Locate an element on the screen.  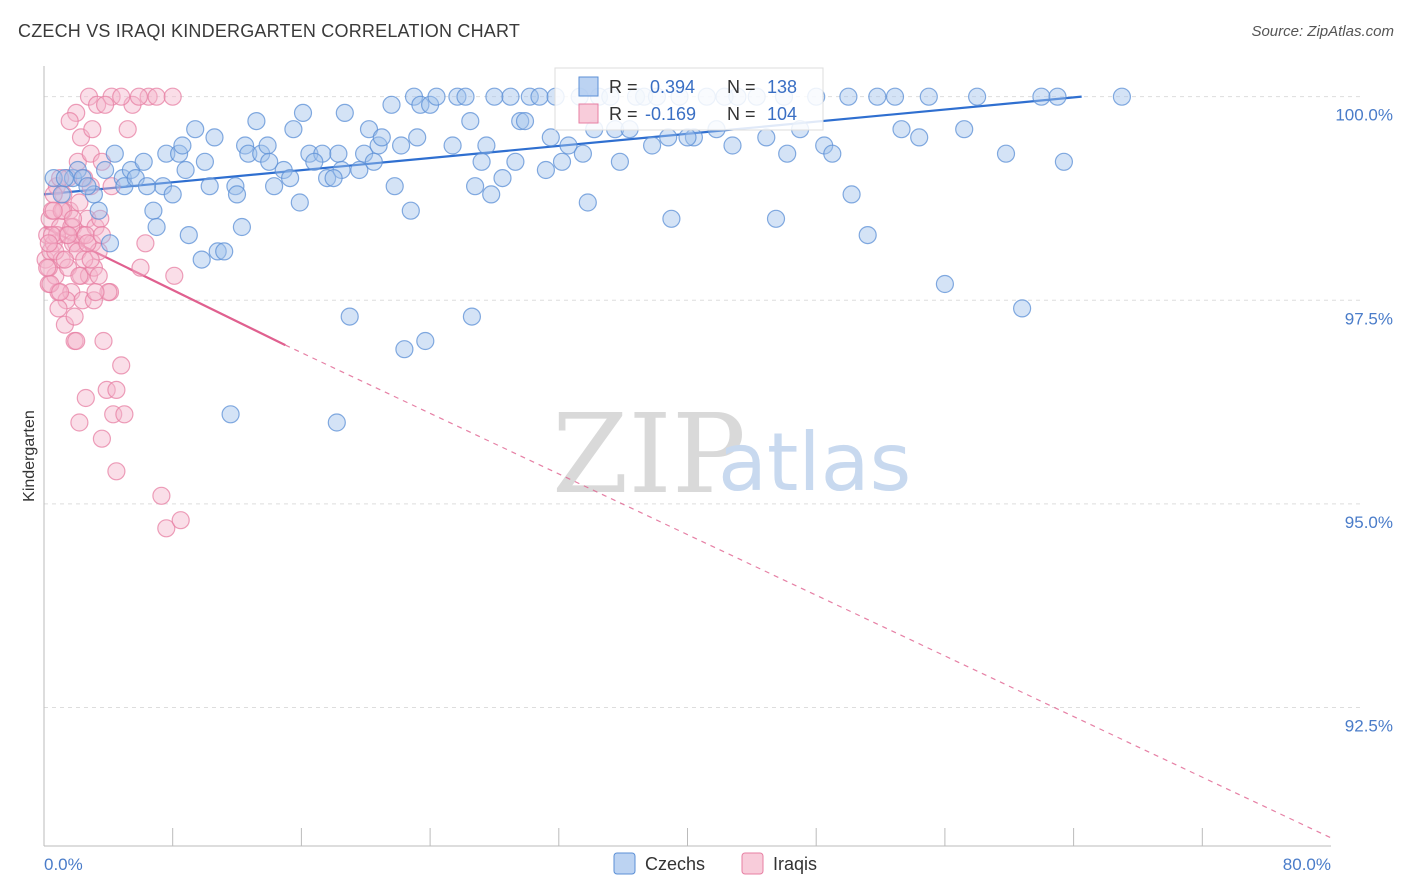
stats-swatch-czechs is located at coordinates (588, 86).